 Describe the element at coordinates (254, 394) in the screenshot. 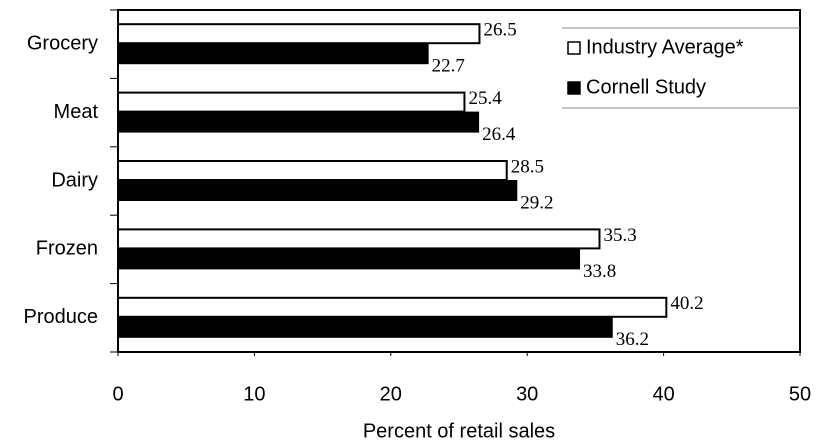

I see `x-tick-label: 10` at that location.